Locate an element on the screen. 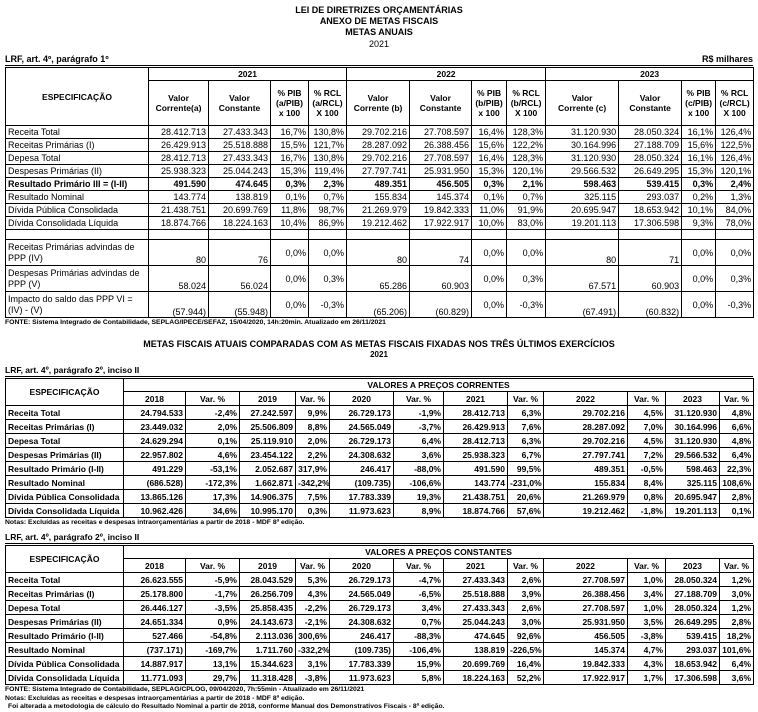 The width and height of the screenshot is (758, 712). value-cell: 24.308.632 is located at coordinates (361, 621).